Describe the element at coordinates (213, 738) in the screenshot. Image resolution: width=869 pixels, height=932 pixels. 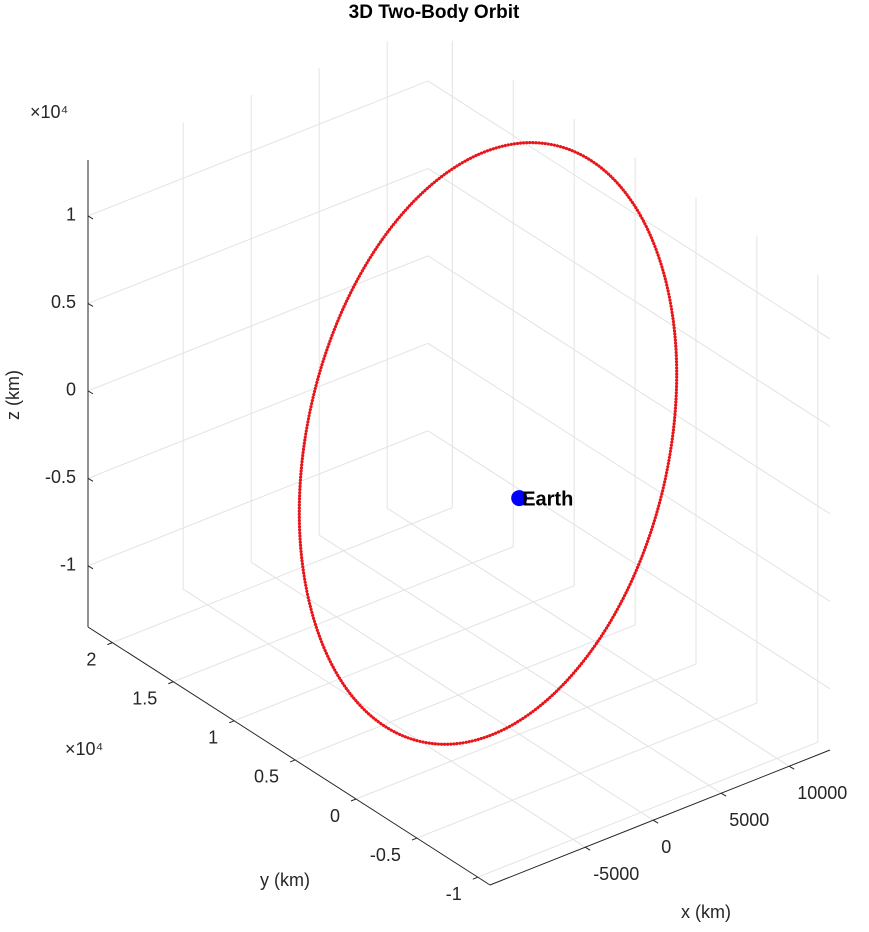
I see `y-tick-label: 1` at that location.